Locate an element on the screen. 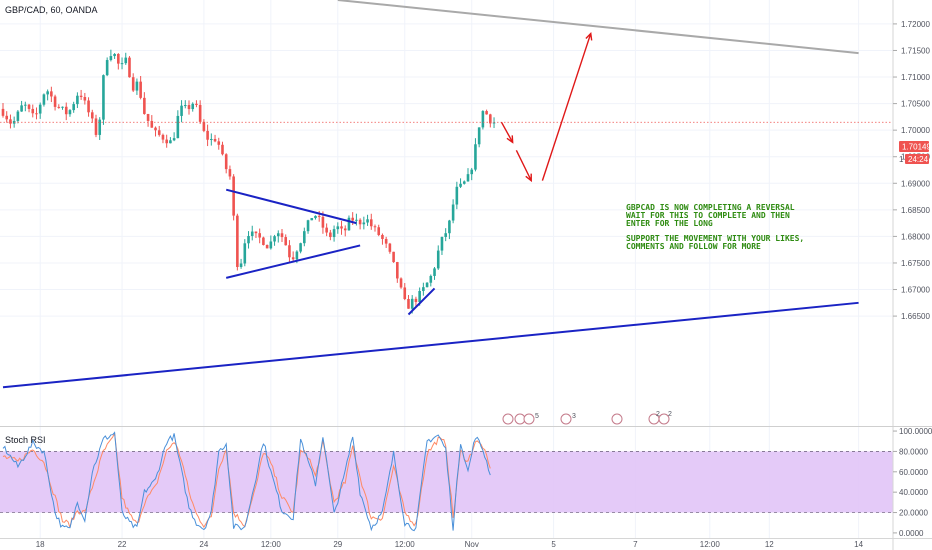  time-tick-label: 7 is located at coordinates (635, 544).